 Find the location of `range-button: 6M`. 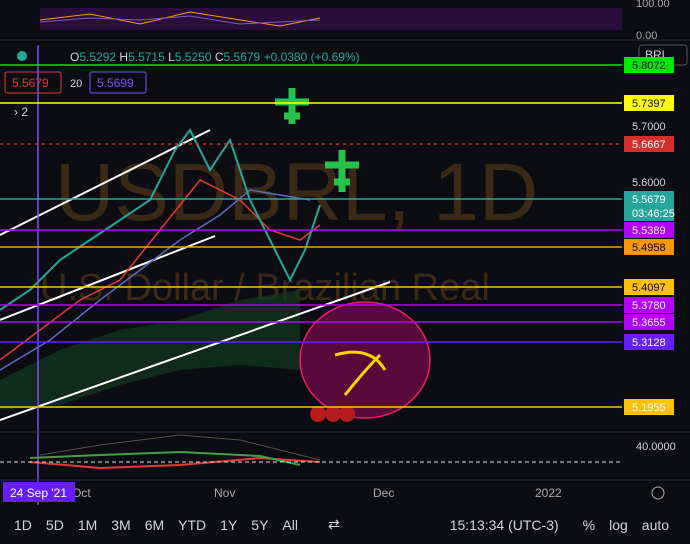

range-button: 6M is located at coordinates (154, 524).